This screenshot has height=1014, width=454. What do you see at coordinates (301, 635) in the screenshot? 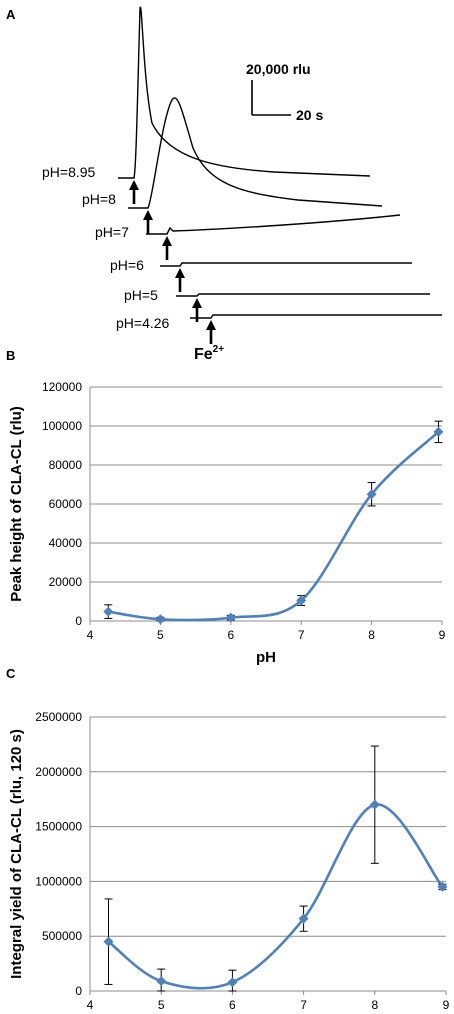
I see `chart-b-x-tick-label: 7` at bounding box center [301, 635].